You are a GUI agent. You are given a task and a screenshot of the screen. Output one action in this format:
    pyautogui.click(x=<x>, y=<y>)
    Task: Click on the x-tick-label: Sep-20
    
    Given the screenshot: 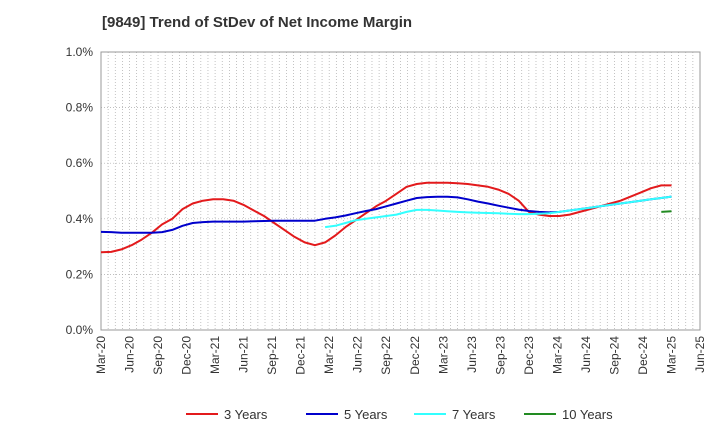 What is the action you would take?
    pyautogui.click(x=158, y=355)
    